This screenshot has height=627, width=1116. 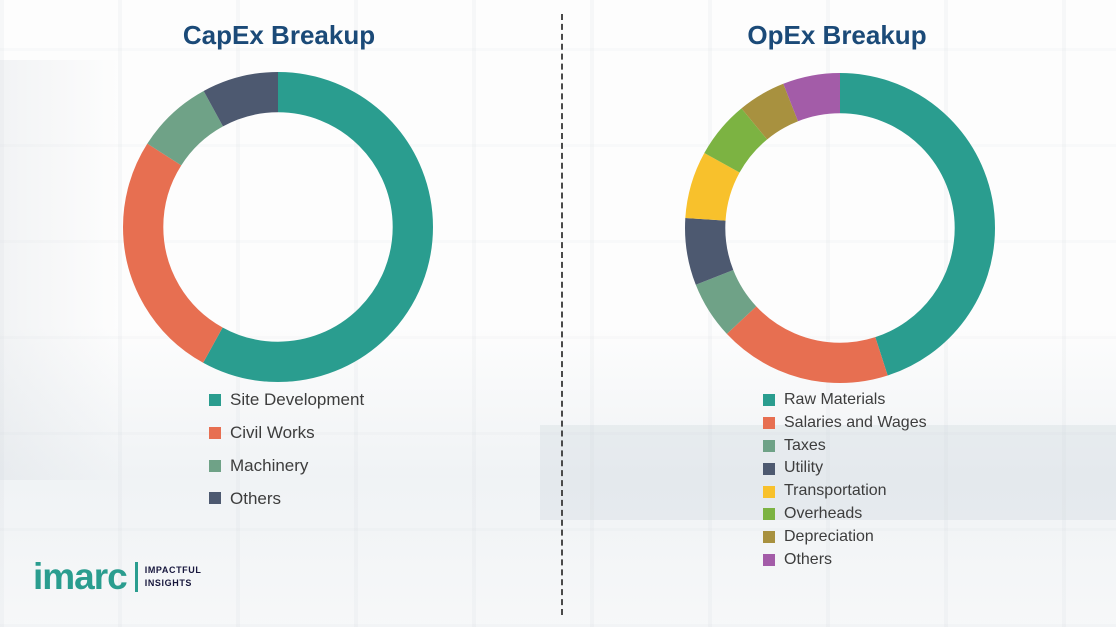 What do you see at coordinates (829, 536) in the screenshot?
I see `legend-label: Depreciation` at bounding box center [829, 536].